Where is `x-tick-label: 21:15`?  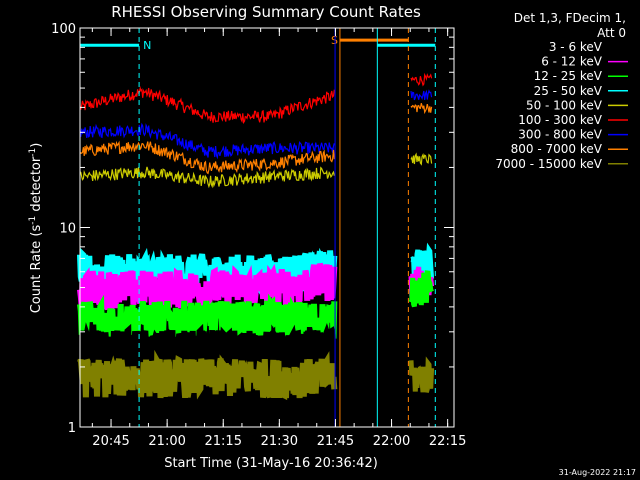 x-tick-label: 21:15 is located at coordinates (223, 441).